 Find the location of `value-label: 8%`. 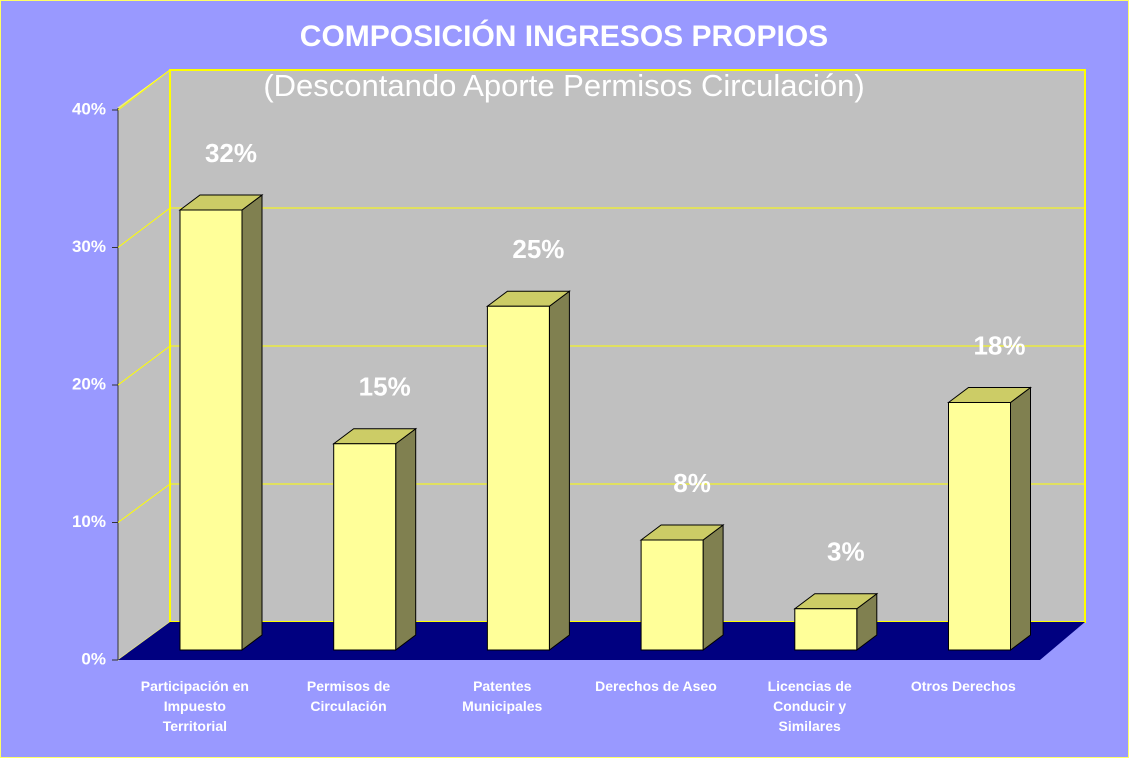

value-label: 8% is located at coordinates (692, 483).